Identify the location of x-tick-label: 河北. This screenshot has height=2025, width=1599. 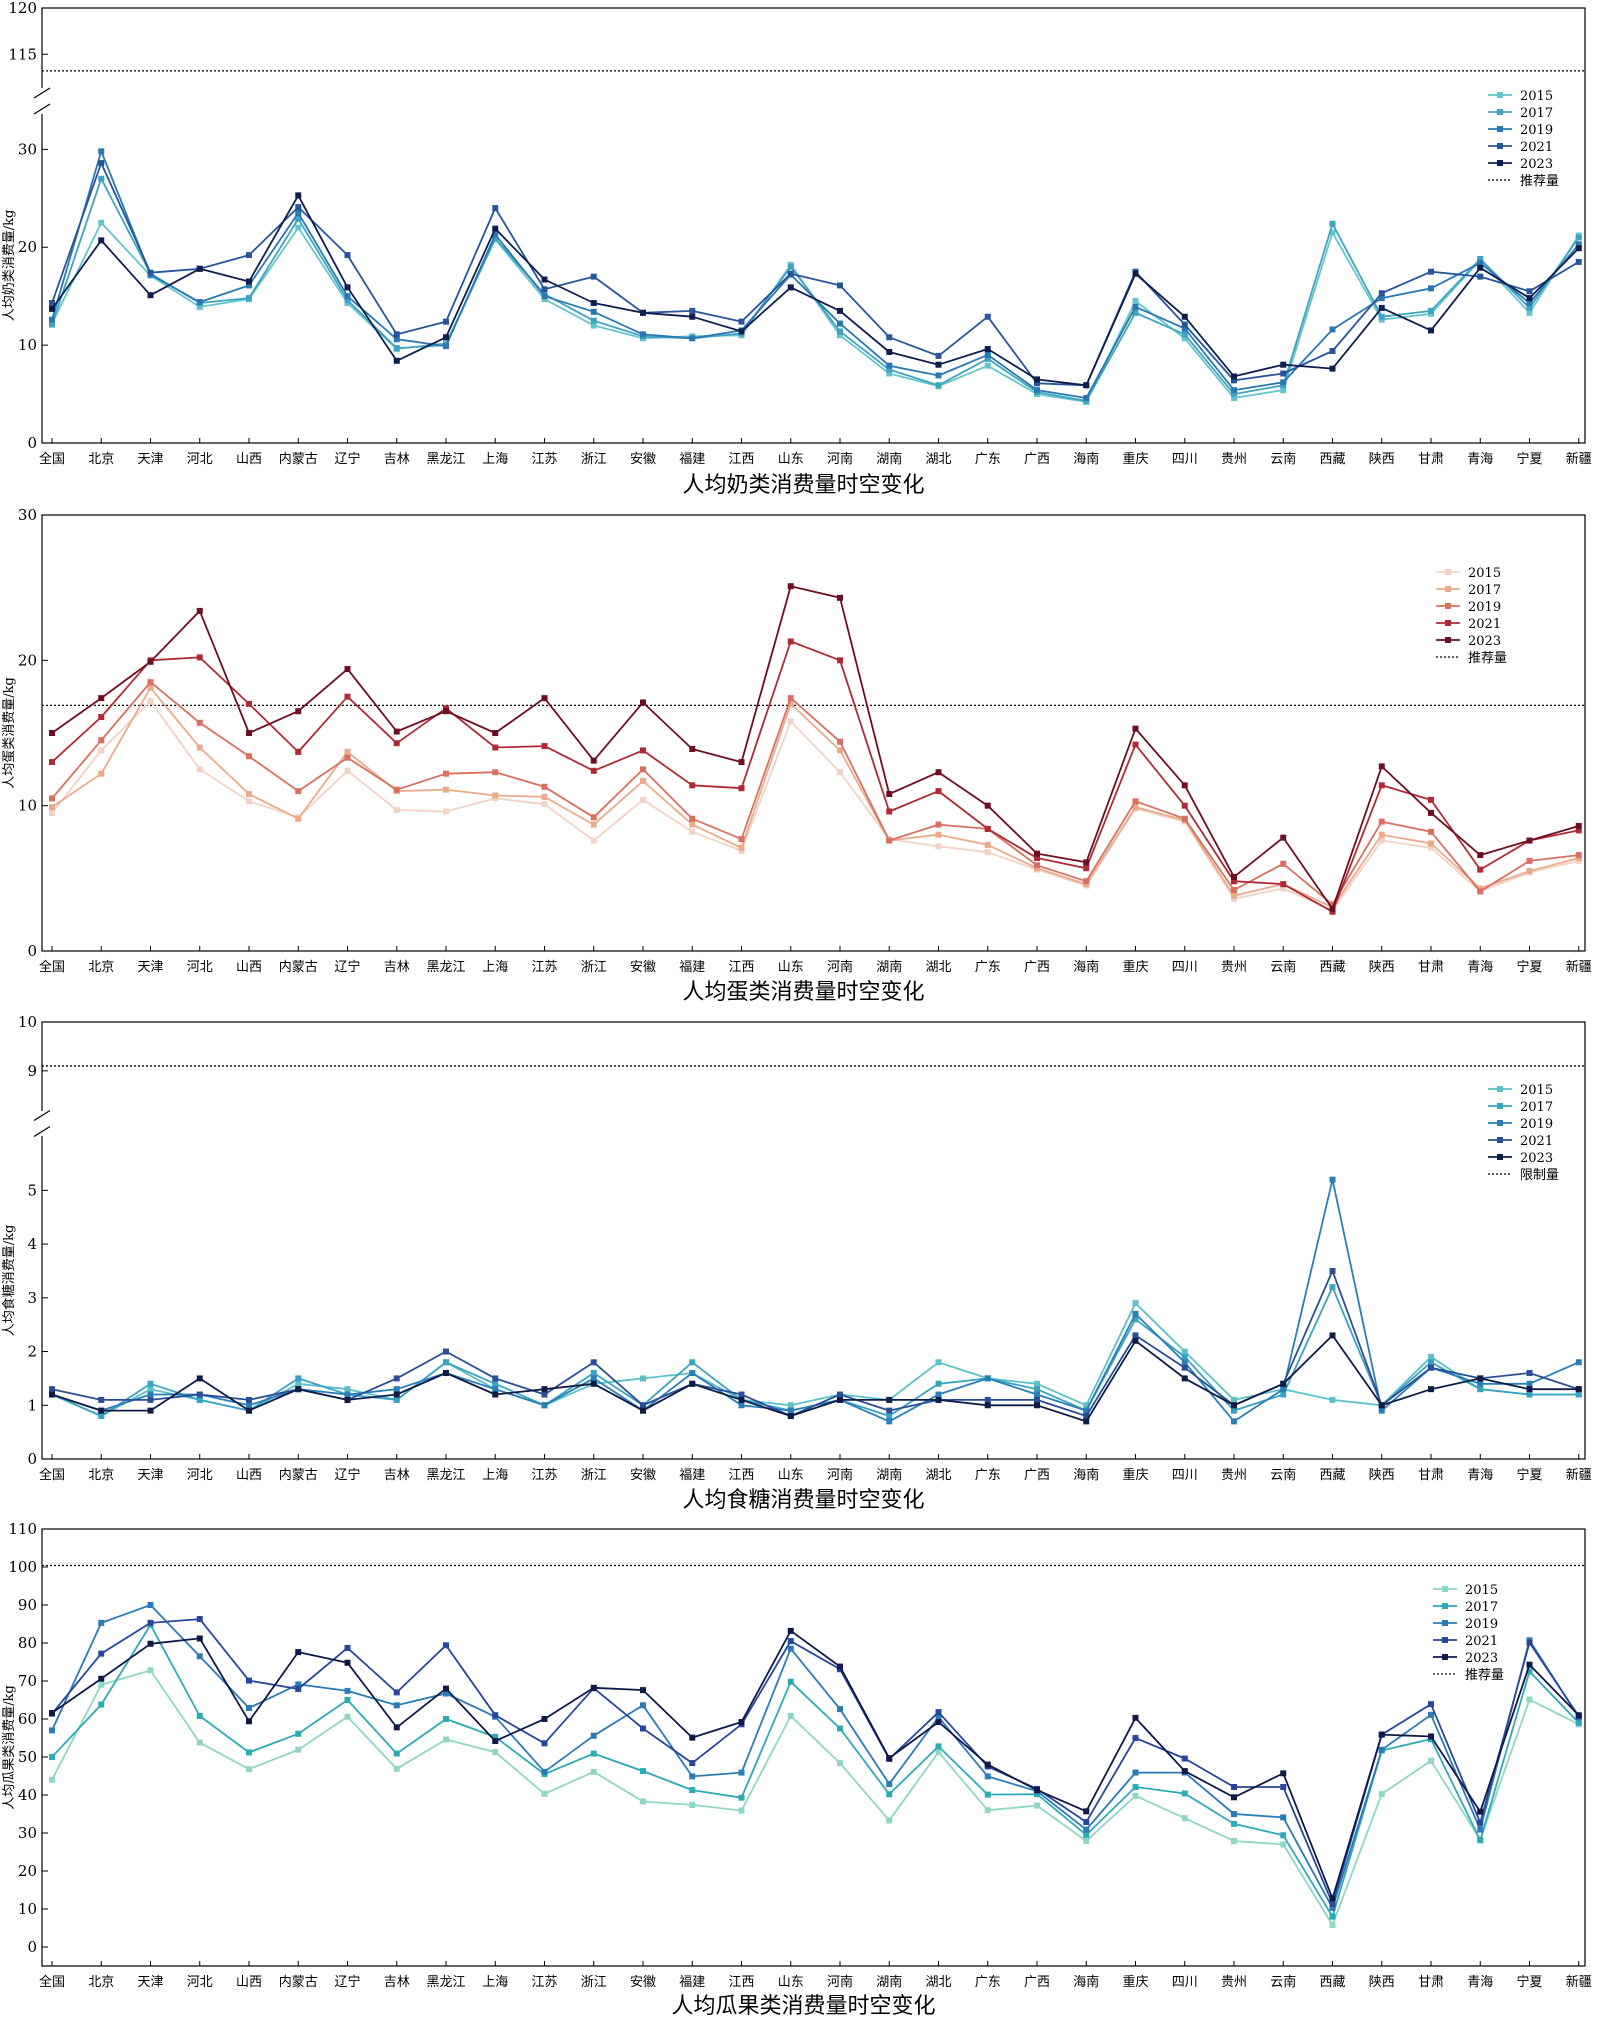
(200, 1475).